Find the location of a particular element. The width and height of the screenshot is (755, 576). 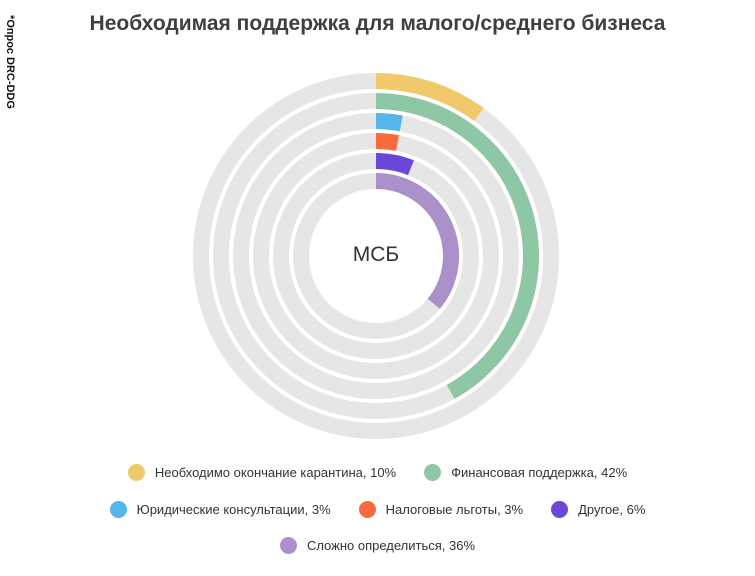

legend-label: Необходимо окончание карантина, 10% is located at coordinates (275, 472).